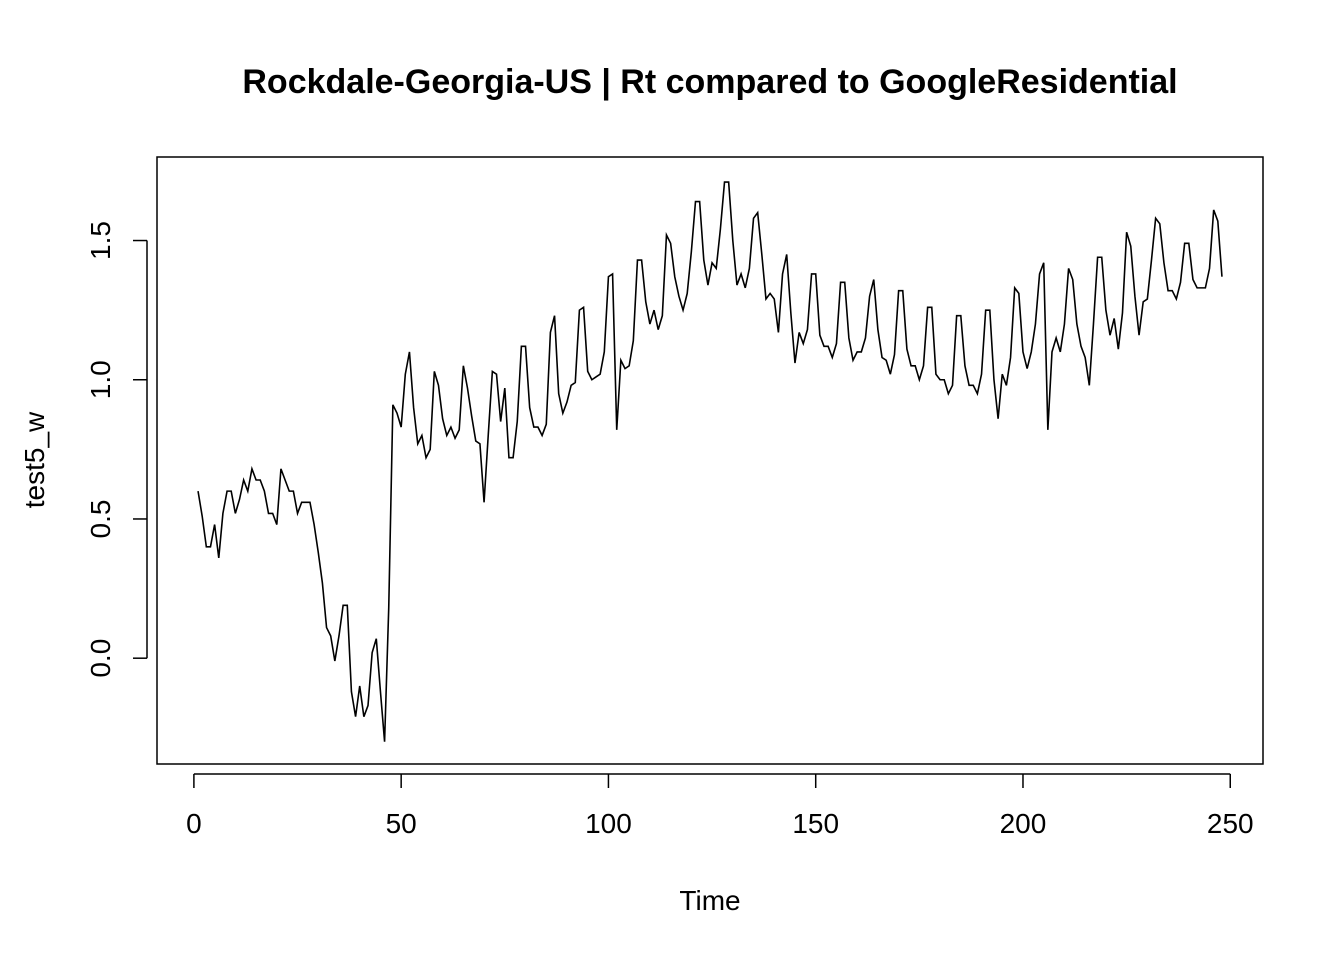  Describe the element at coordinates (1230, 823) in the screenshot. I see `x-tick-label: 250` at that location.